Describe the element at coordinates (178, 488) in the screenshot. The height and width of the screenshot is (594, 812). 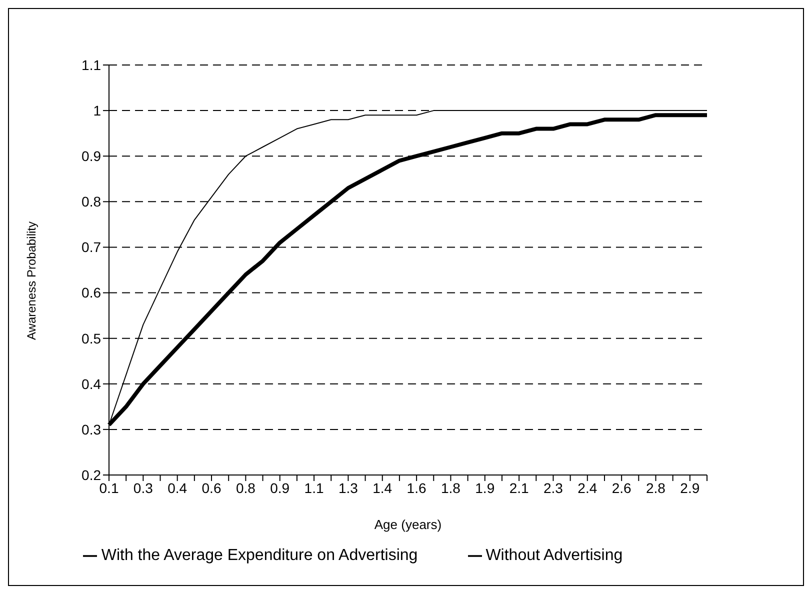
I see `x-tick-label: 0.4` at that location.